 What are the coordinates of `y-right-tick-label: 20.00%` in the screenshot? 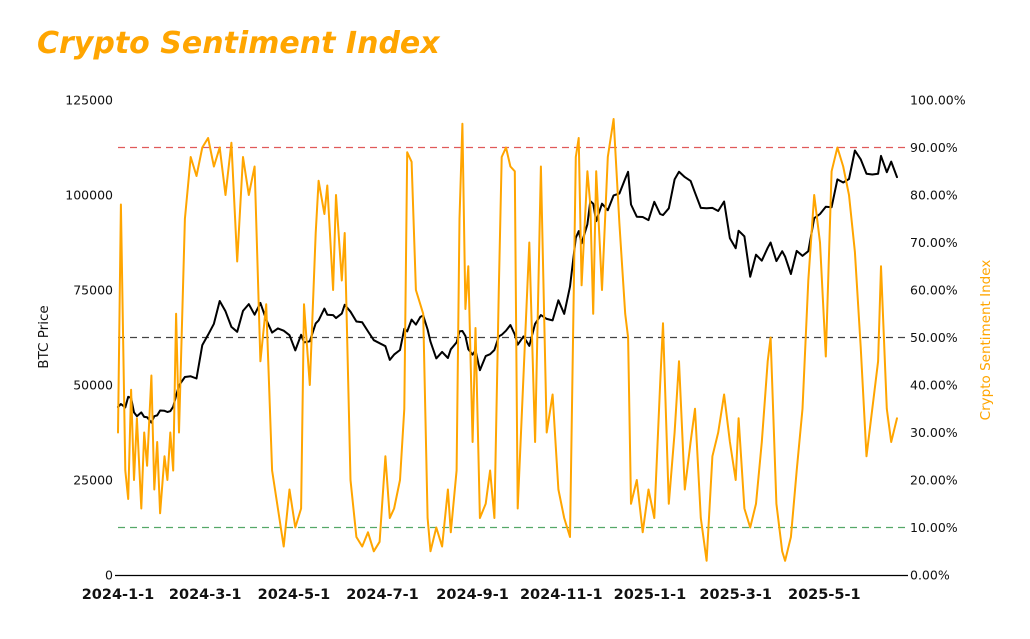 It's located at (934, 480).